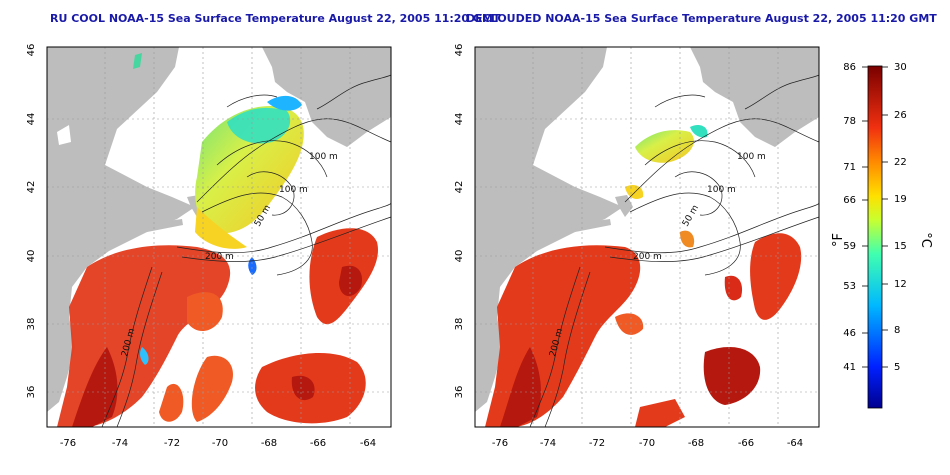  I want to click on left-y-tick: 38, so click(31, 324).